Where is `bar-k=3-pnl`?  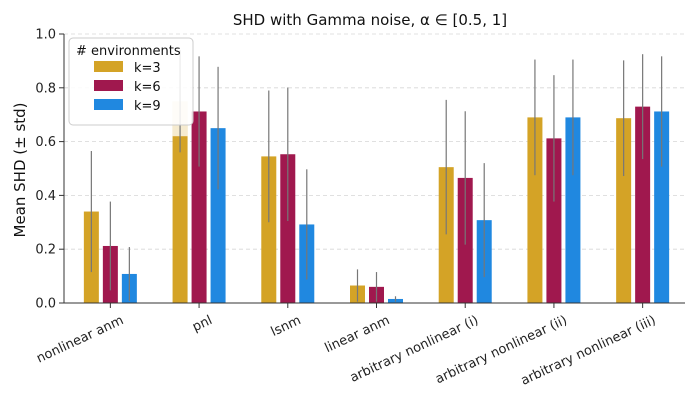
bar-k=3-pnl is located at coordinates (180, 202).